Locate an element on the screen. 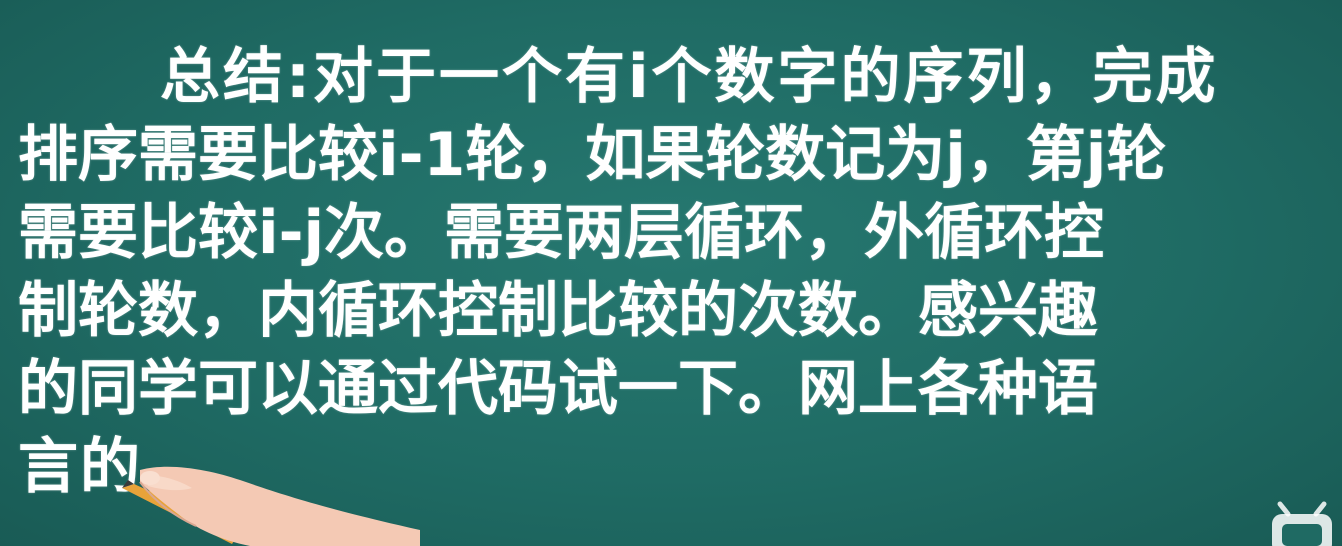 This screenshot has height=546, width=1342. lesson-line-2: 排序需要比较i-1轮，如果轮数记为j，第j轮 is located at coordinates (592, 155).